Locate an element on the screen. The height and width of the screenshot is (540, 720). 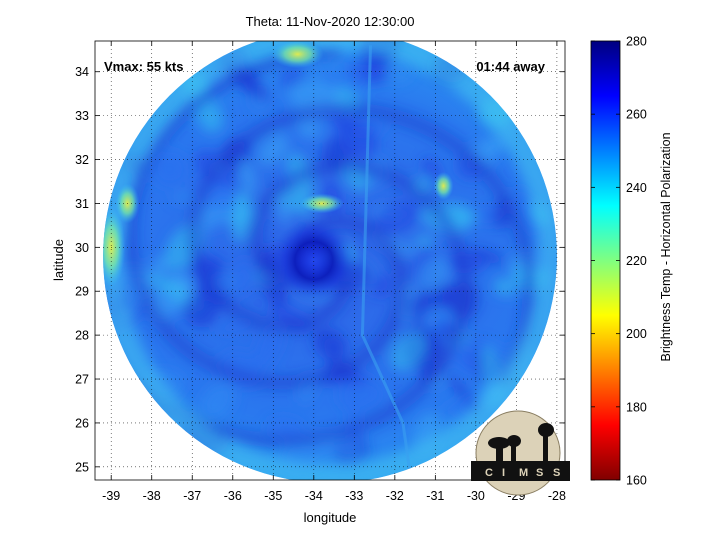
x-tick-label: -31 is located at coordinates (435, 496).